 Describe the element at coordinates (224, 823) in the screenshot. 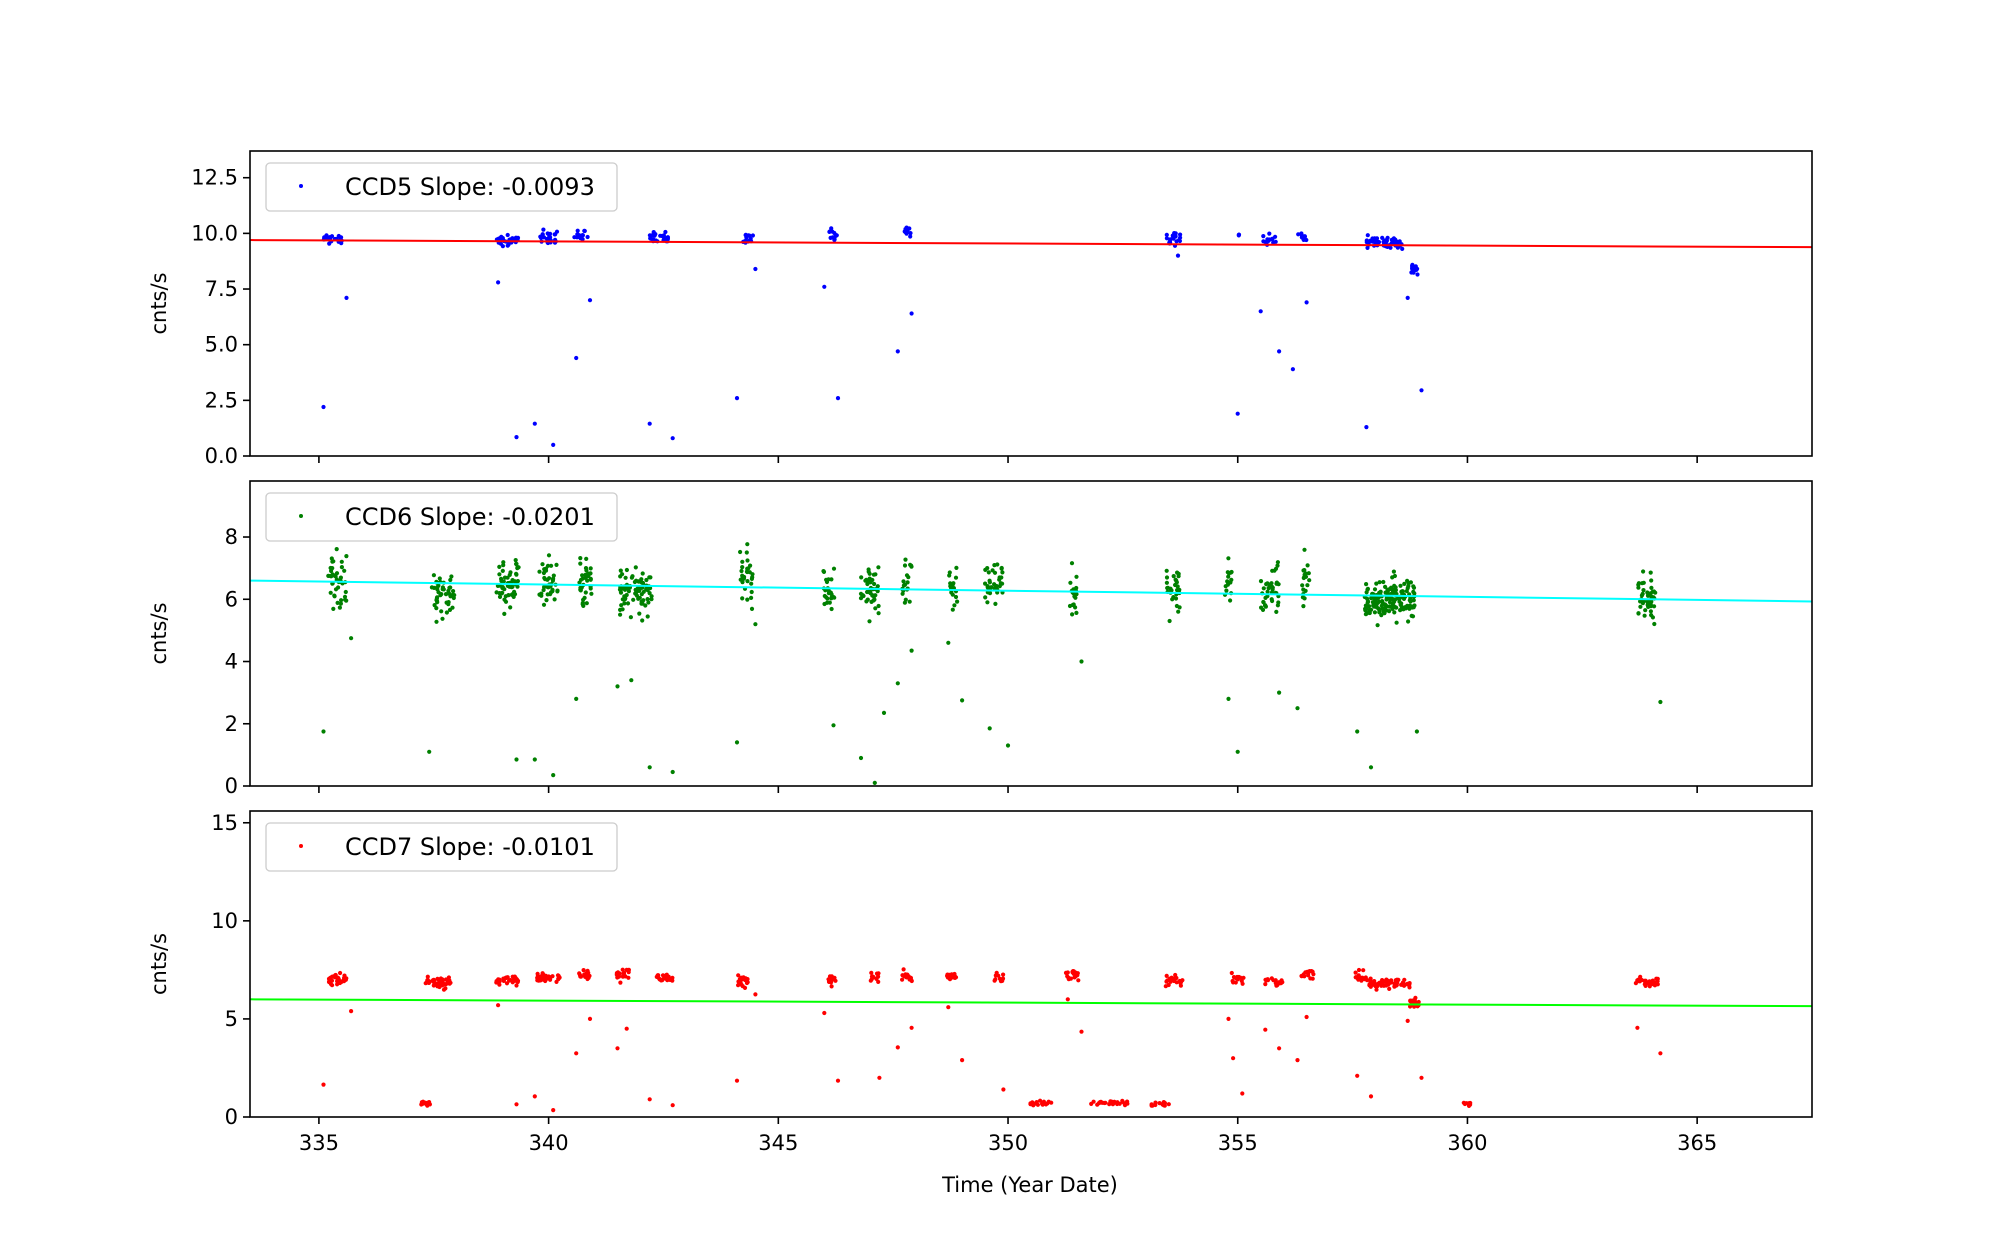

I see `y-tick-label: 15` at that location.